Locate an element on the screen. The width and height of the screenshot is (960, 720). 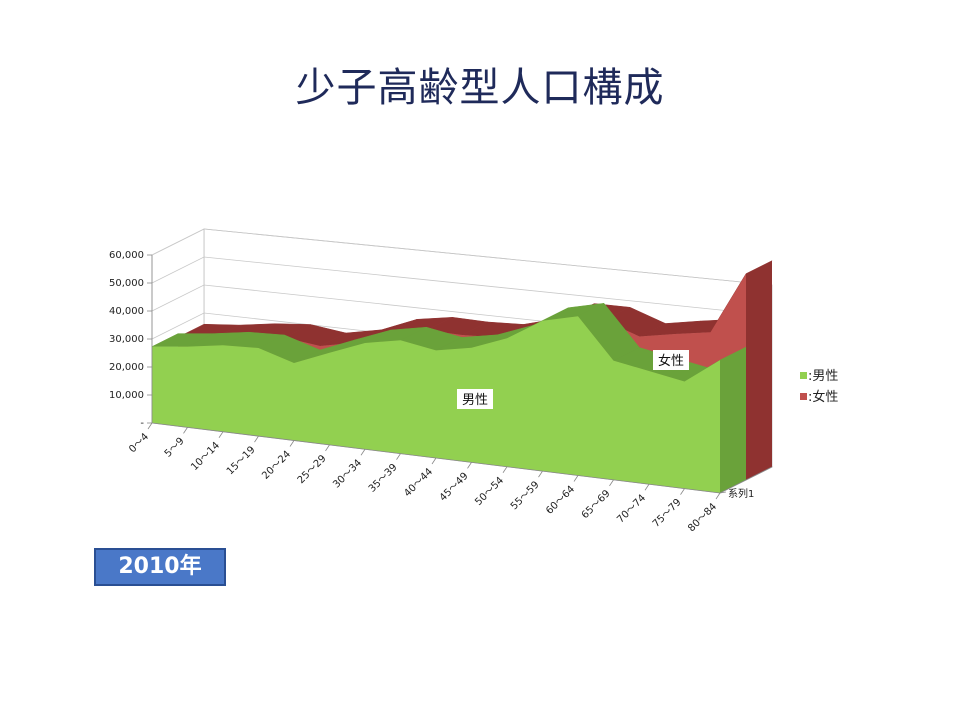
series-label-male: 男性 is located at coordinates (475, 400).